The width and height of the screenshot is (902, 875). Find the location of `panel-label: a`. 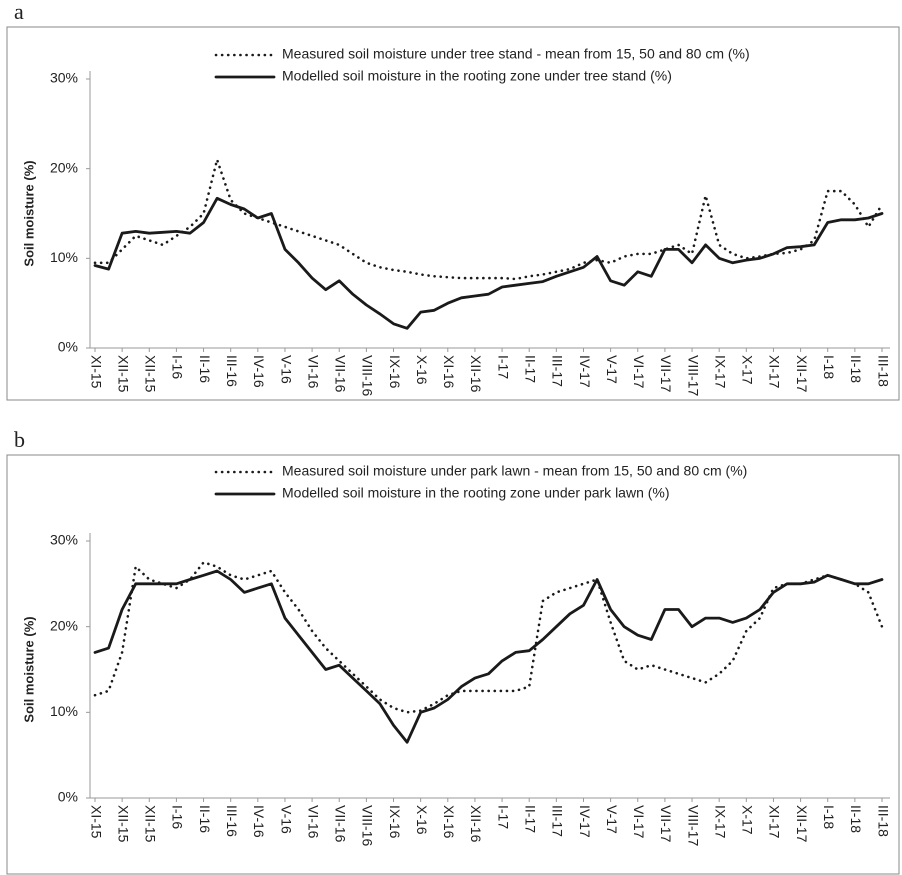

panel-label: a is located at coordinates (19, 12).